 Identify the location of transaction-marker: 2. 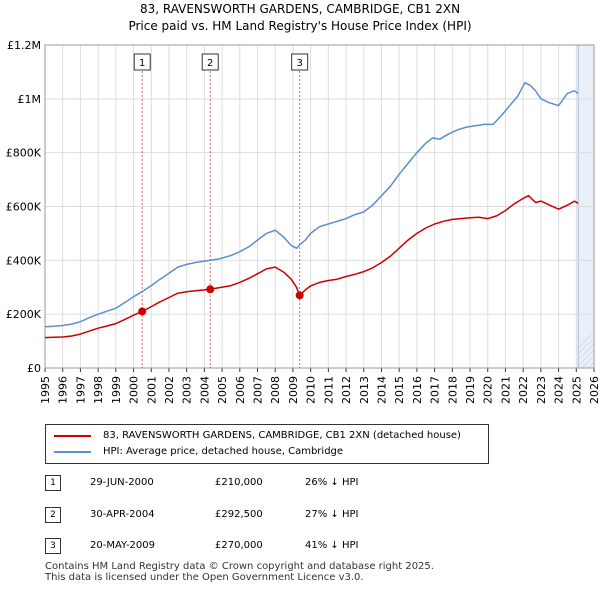
(53, 515).